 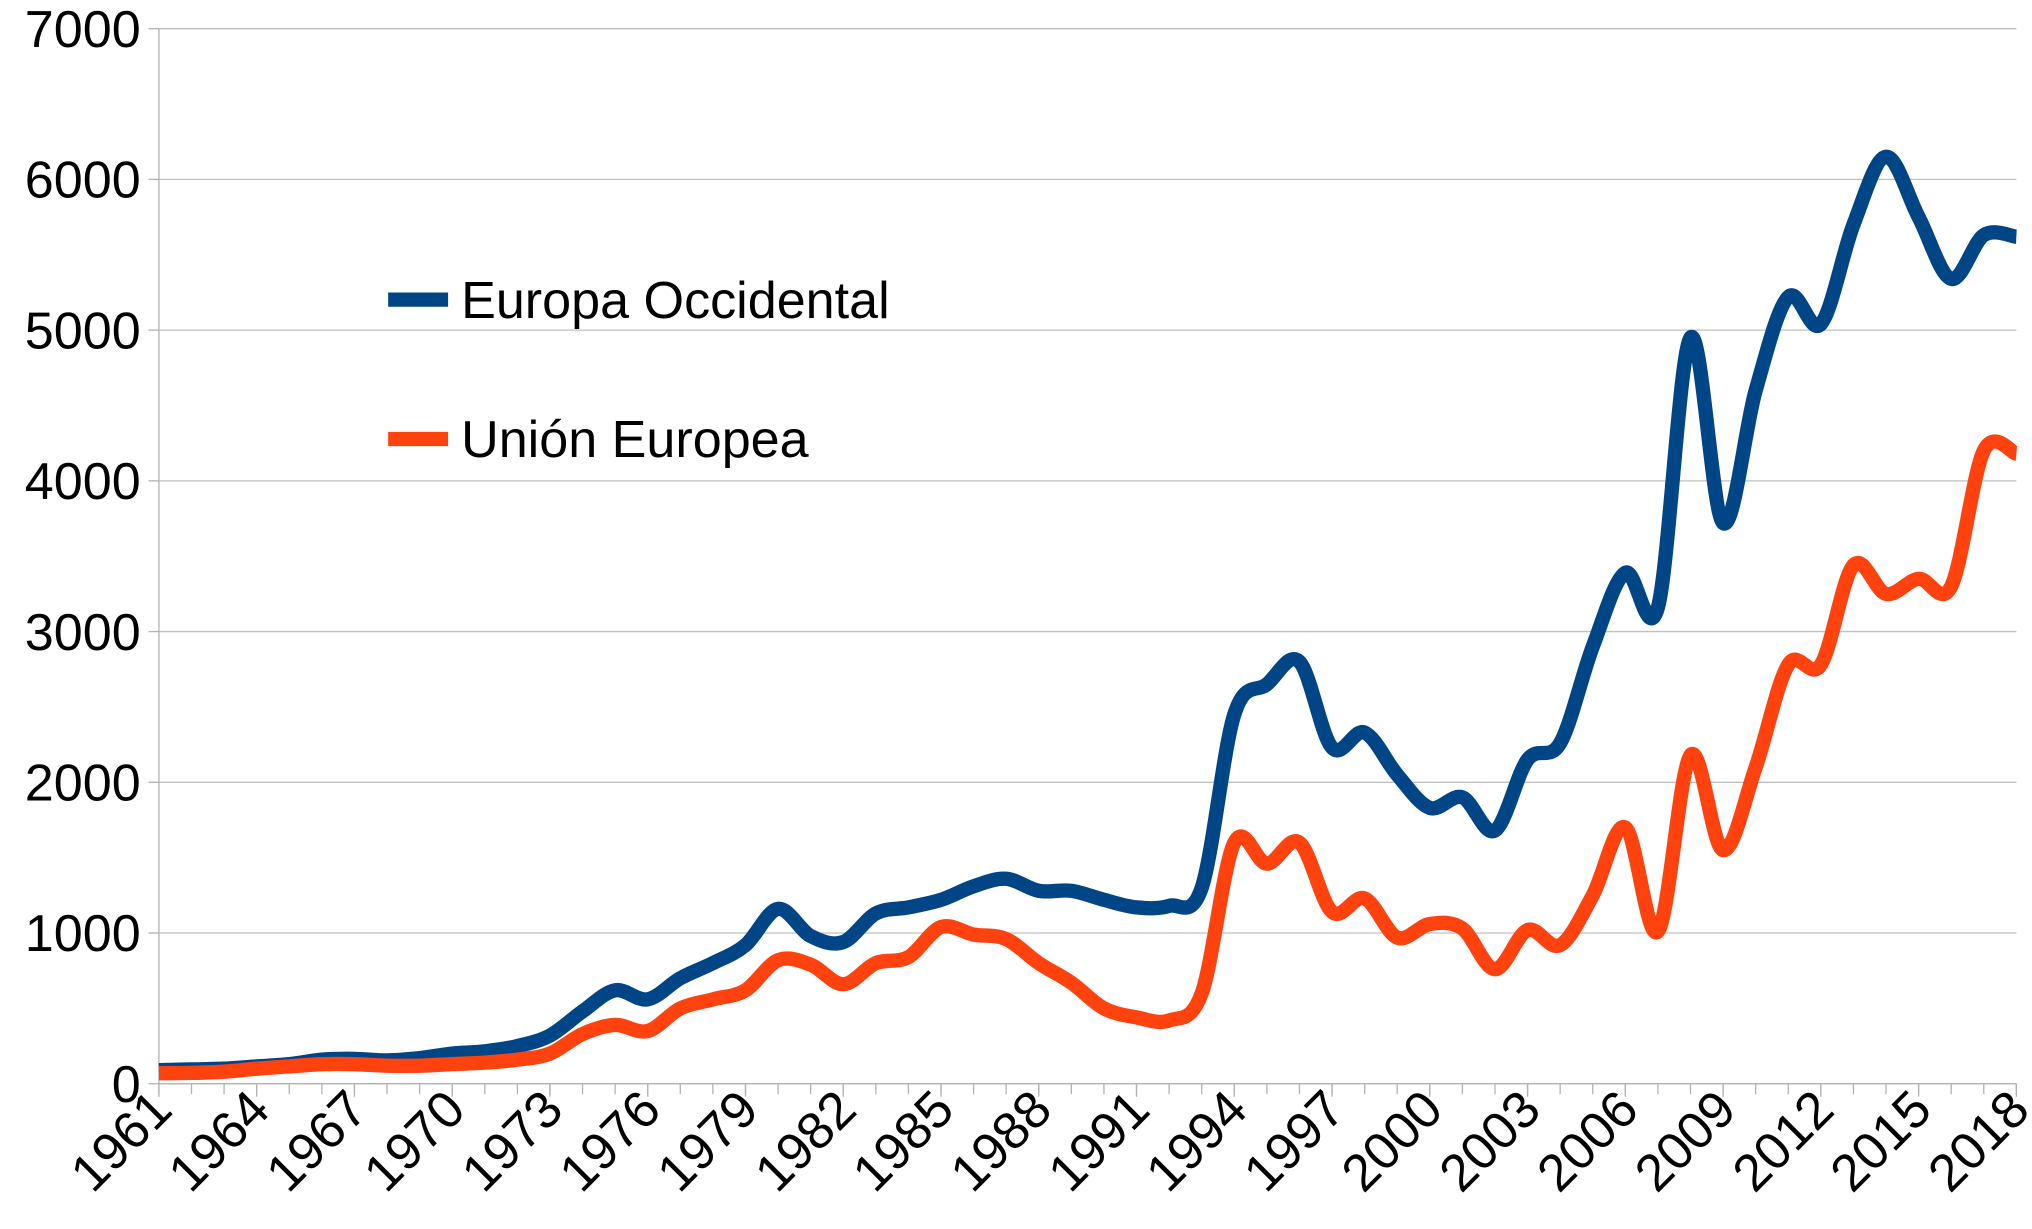 What do you see at coordinates (1783, 1141) in the screenshot?
I see `x-tick-label: 2012` at bounding box center [1783, 1141].